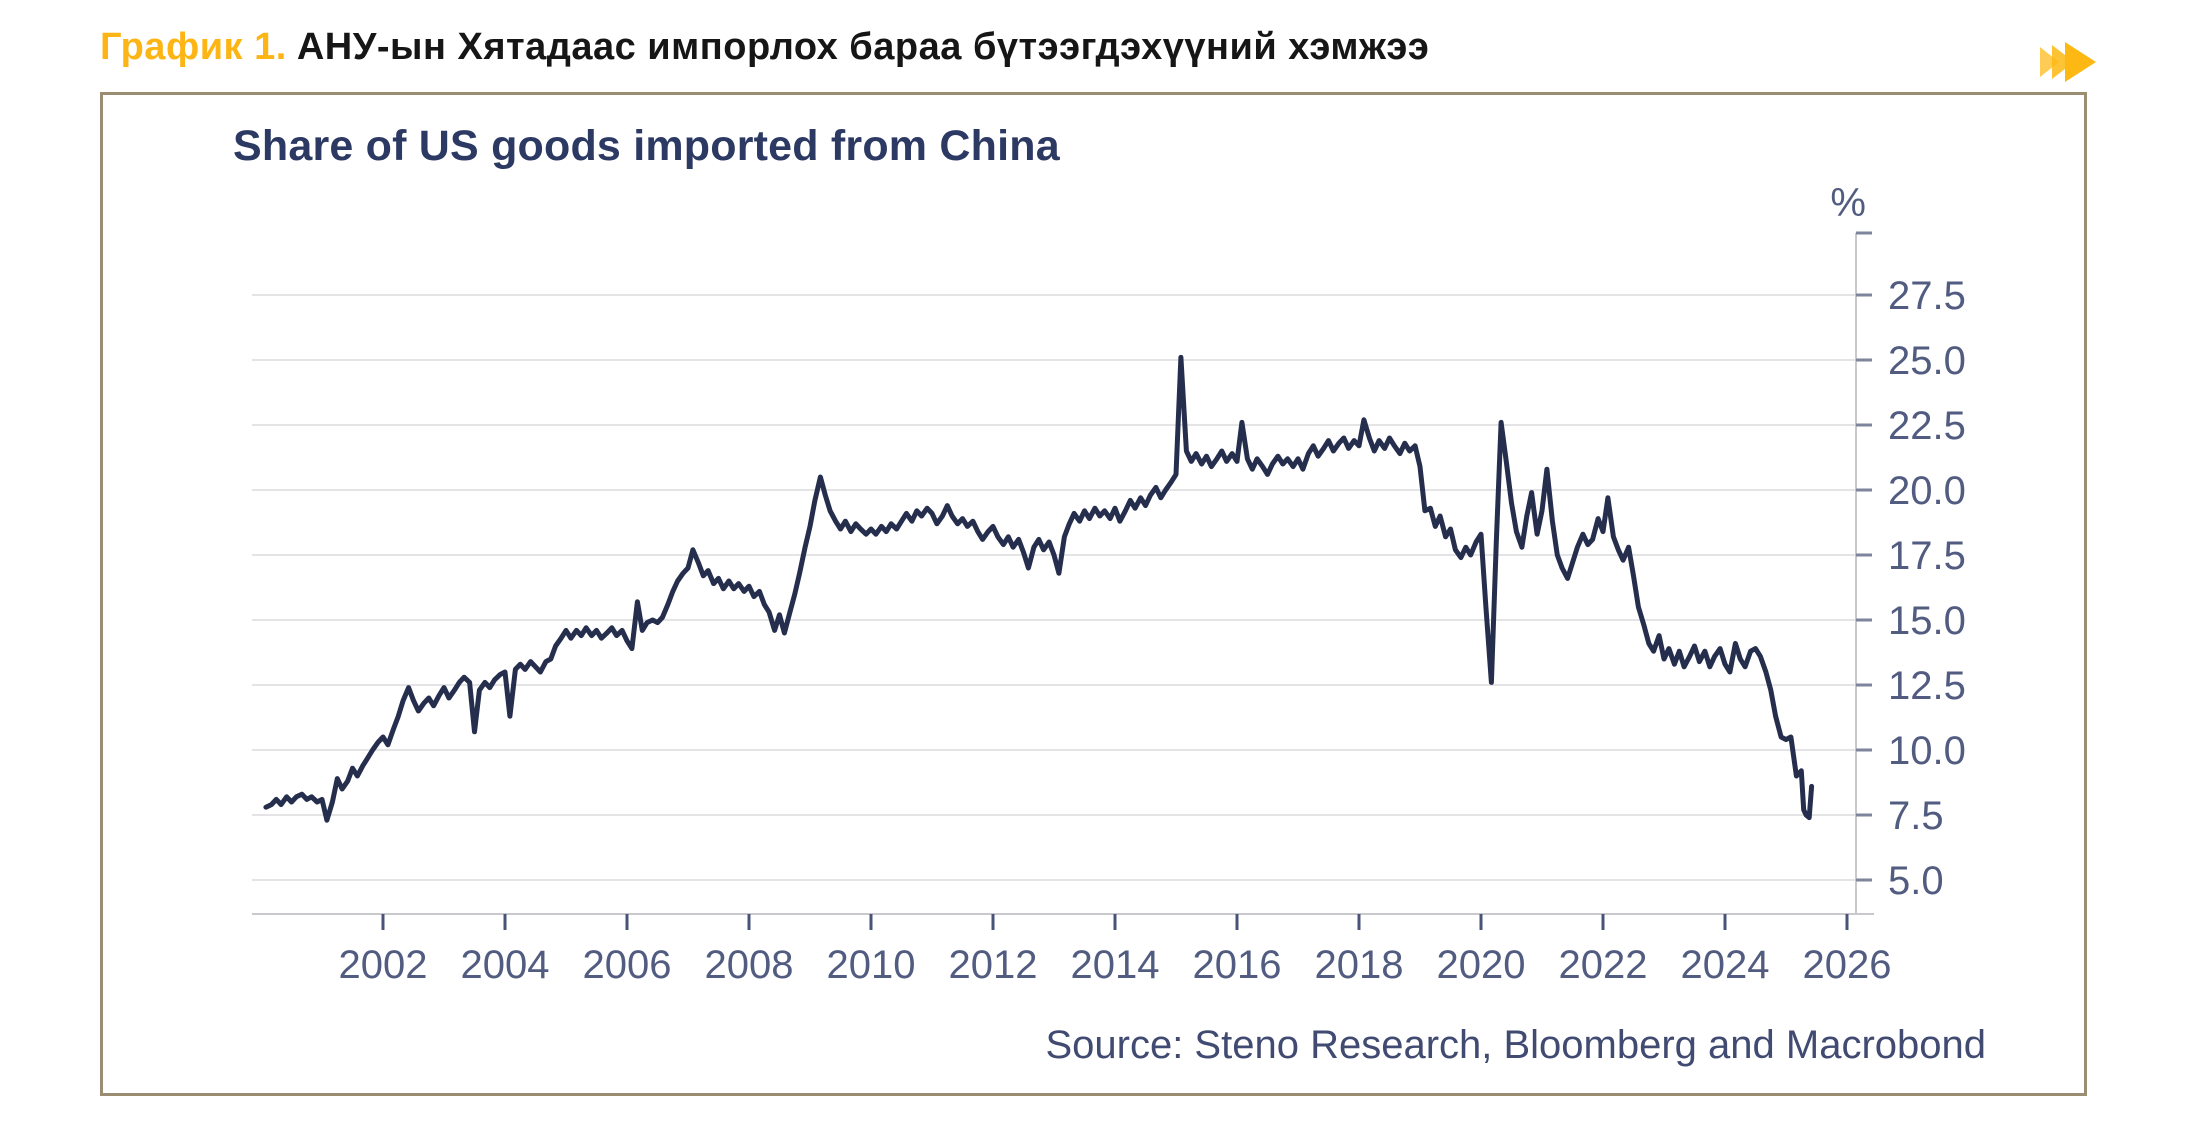 The height and width of the screenshot is (1139, 2202). What do you see at coordinates (1927, 361) in the screenshot?
I see `y-tick-label: 25.0` at bounding box center [1927, 361].